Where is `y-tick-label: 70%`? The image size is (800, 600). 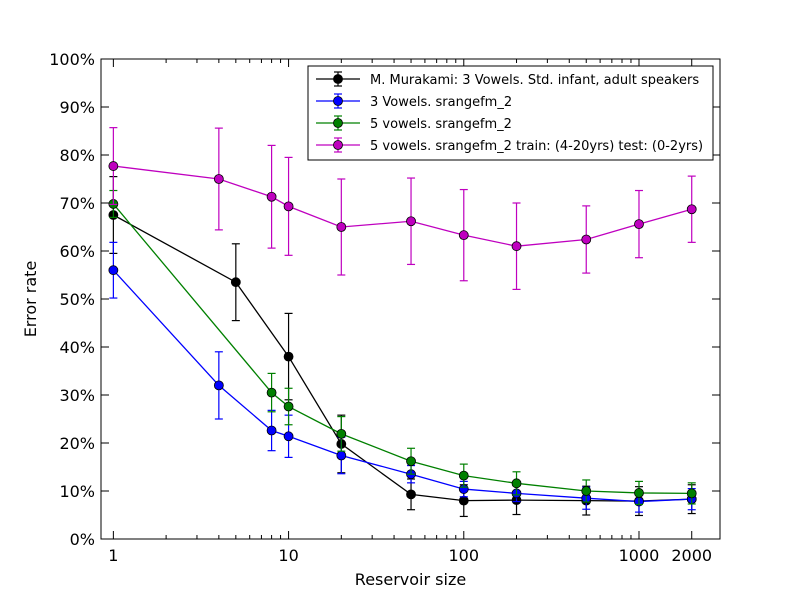
y-tick-label: 70% is located at coordinates (77, 203).